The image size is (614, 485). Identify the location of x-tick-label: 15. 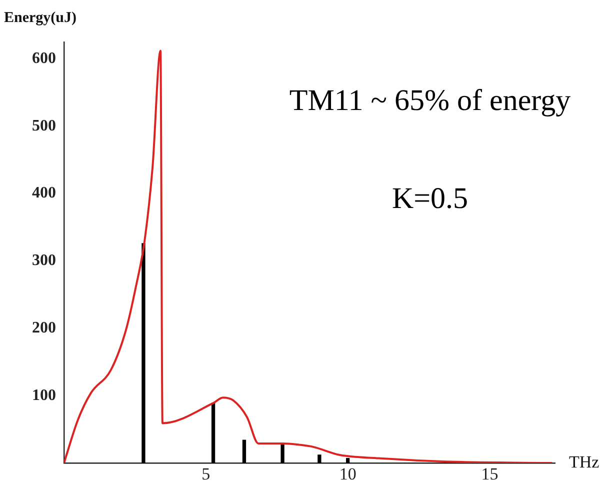
(489, 474).